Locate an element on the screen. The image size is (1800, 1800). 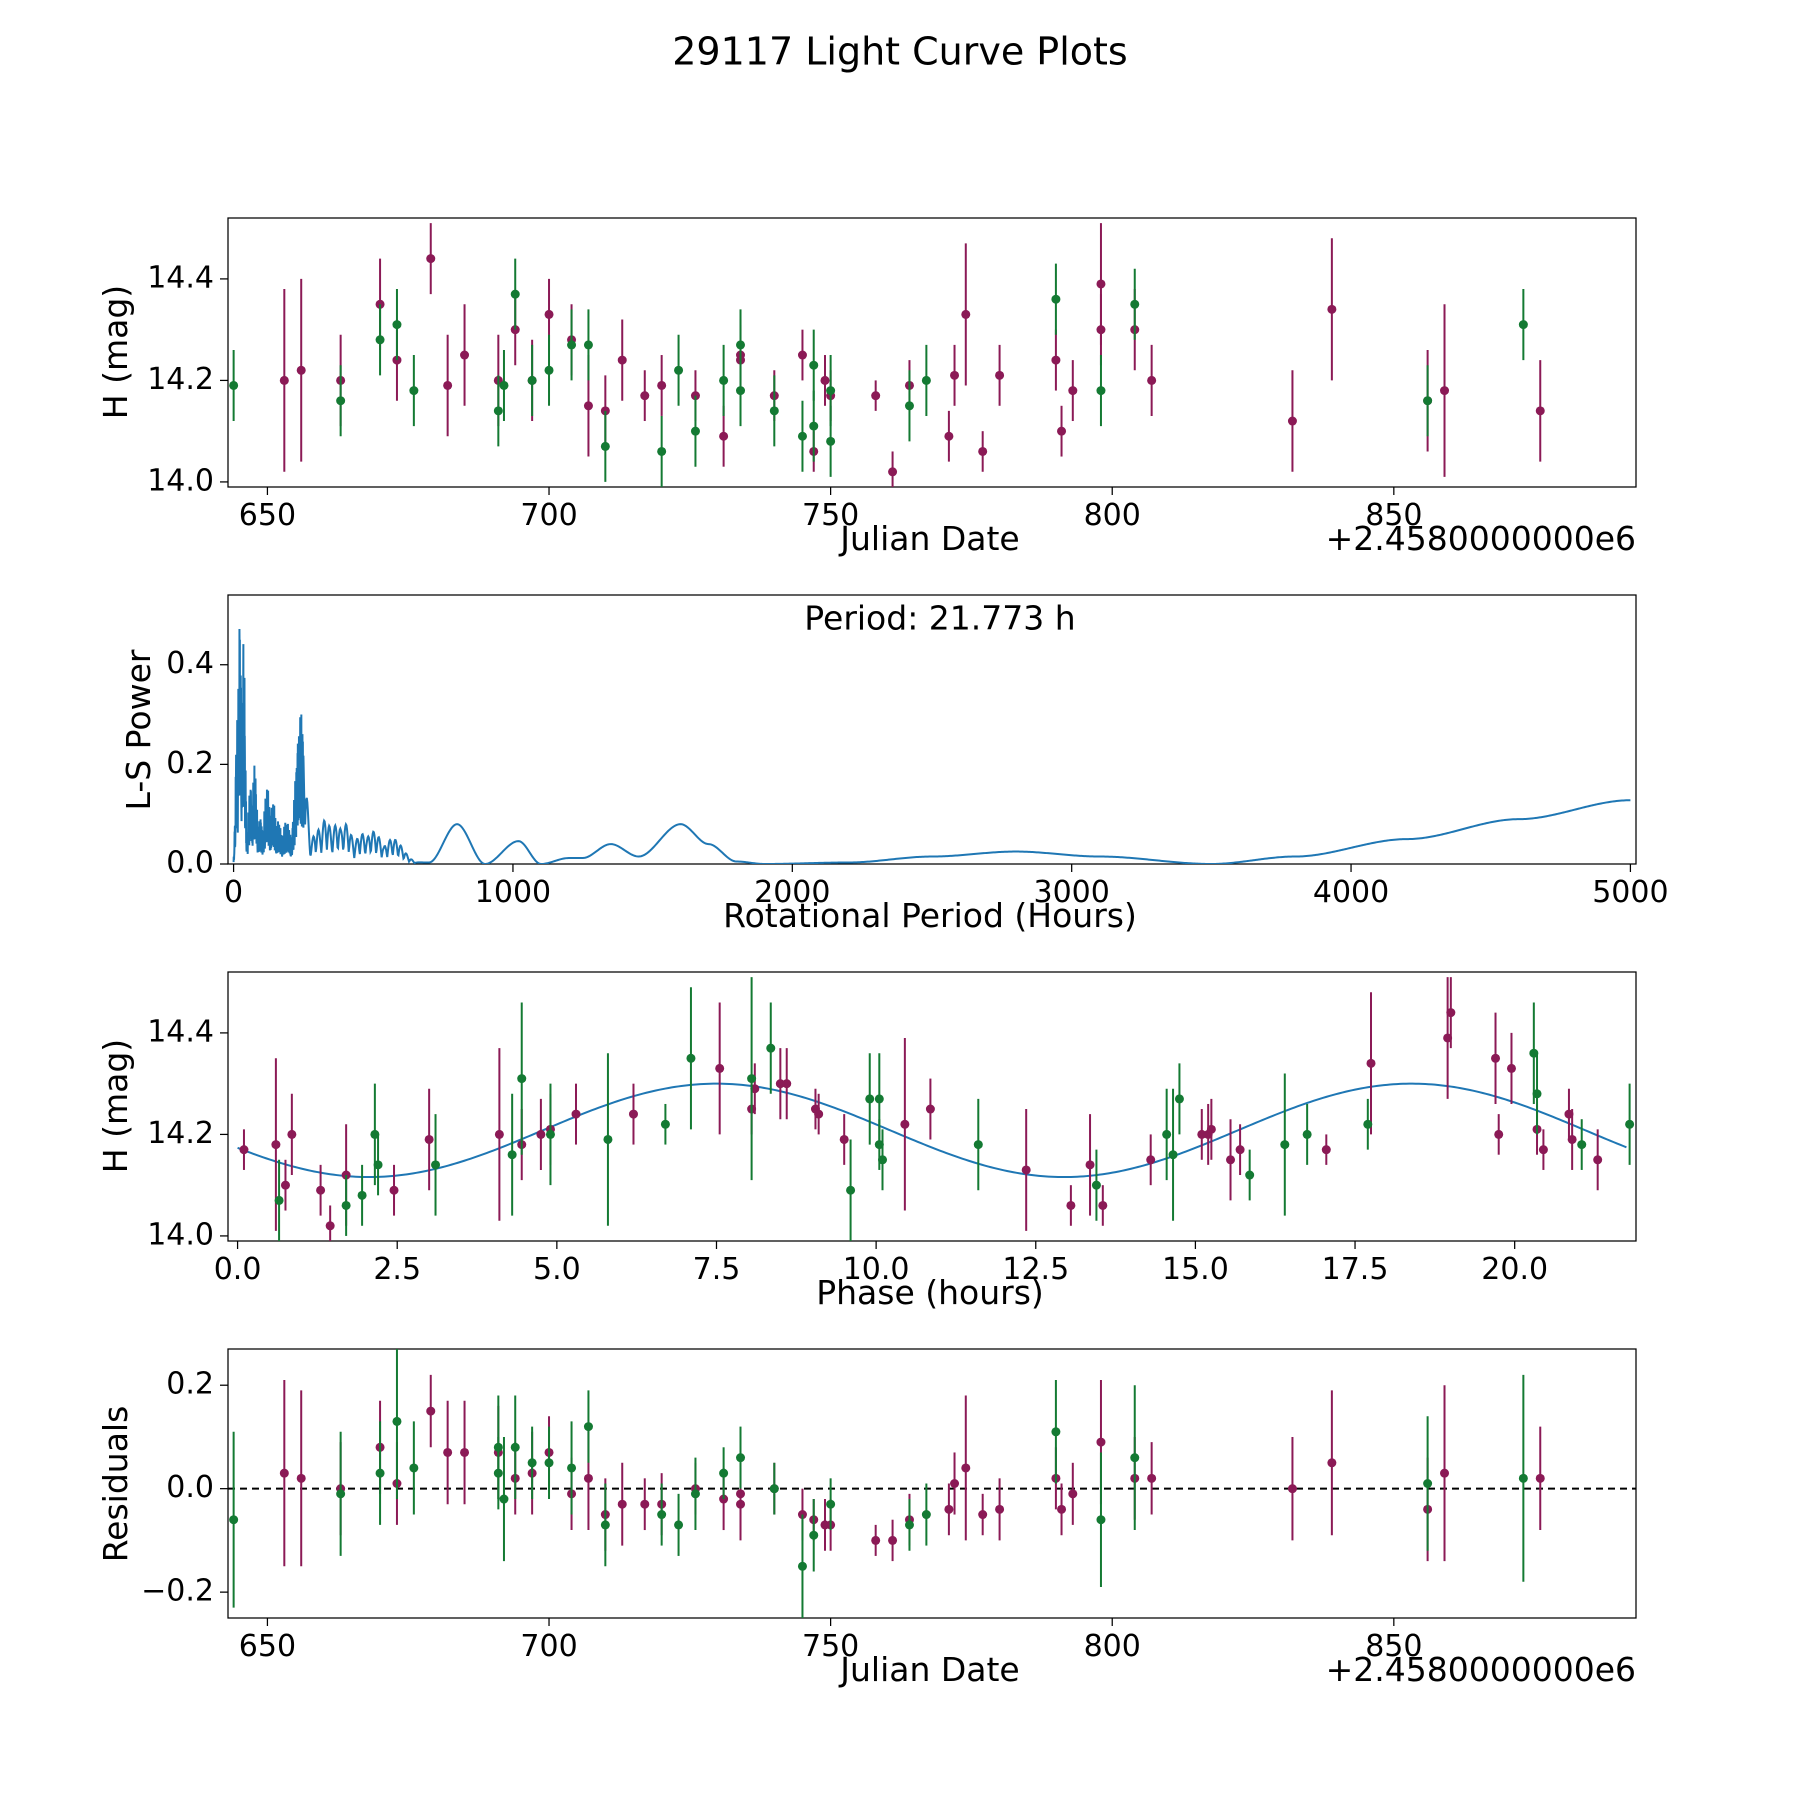
x-tick-label: 1000 is located at coordinates (513, 892).